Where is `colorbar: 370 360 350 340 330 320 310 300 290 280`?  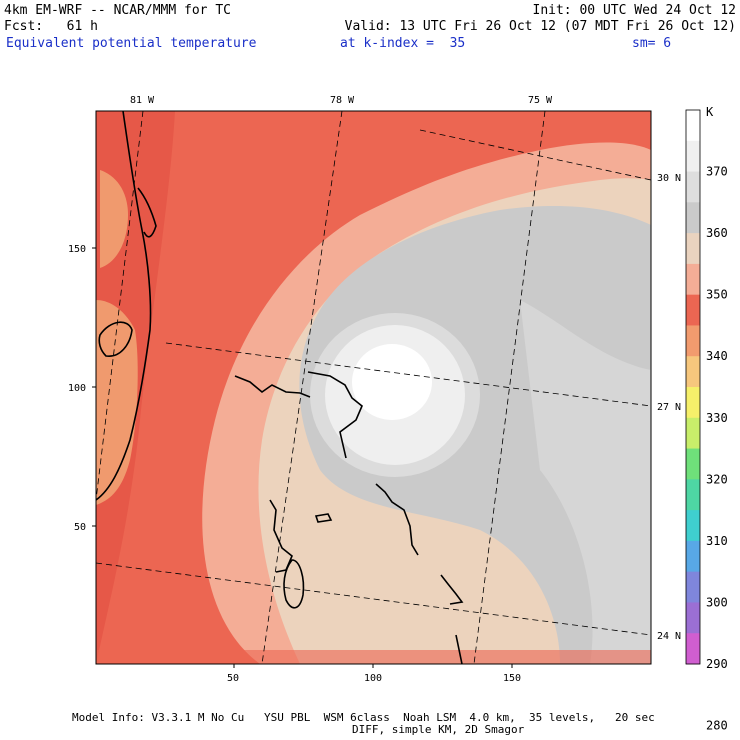
colorbar: 370 360 350 340 330 320 310 300 290 280 is located at coordinates (706, 421).